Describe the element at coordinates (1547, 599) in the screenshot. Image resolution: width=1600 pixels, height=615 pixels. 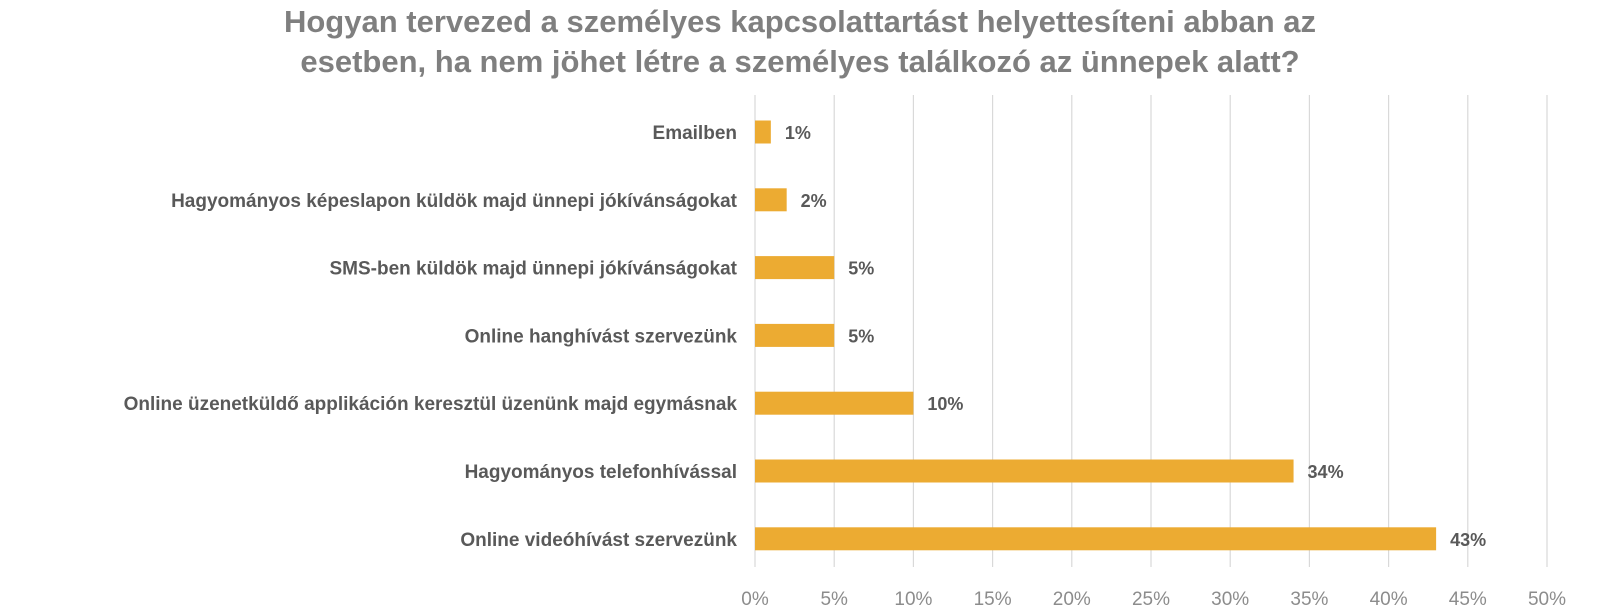
I see `x-tick-label: 50%` at that location.